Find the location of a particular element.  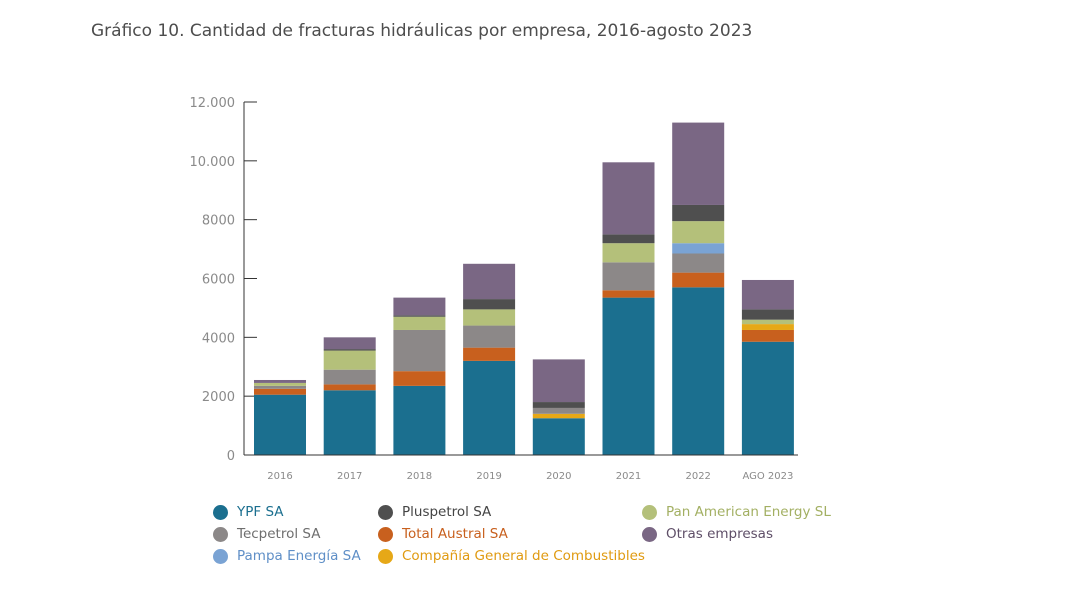

legend-item: Total Austral SA is located at coordinates (443, 534).